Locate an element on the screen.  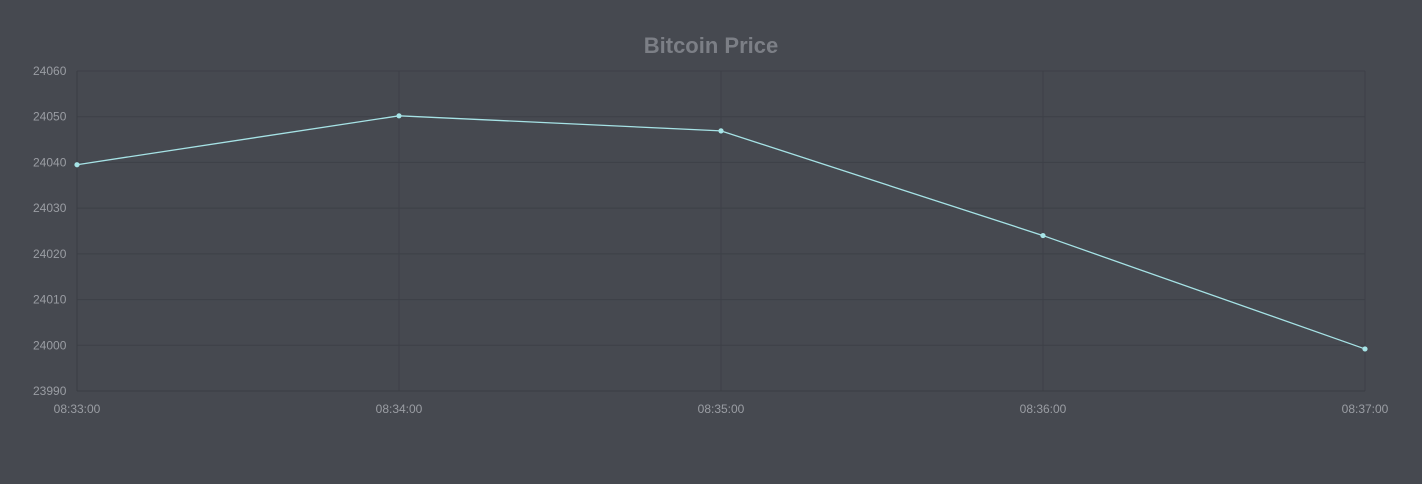
y-axis-tick-labels: 24060 24050 24040 24030 24020 24010 24000 23990 is located at coordinates (50, 231).